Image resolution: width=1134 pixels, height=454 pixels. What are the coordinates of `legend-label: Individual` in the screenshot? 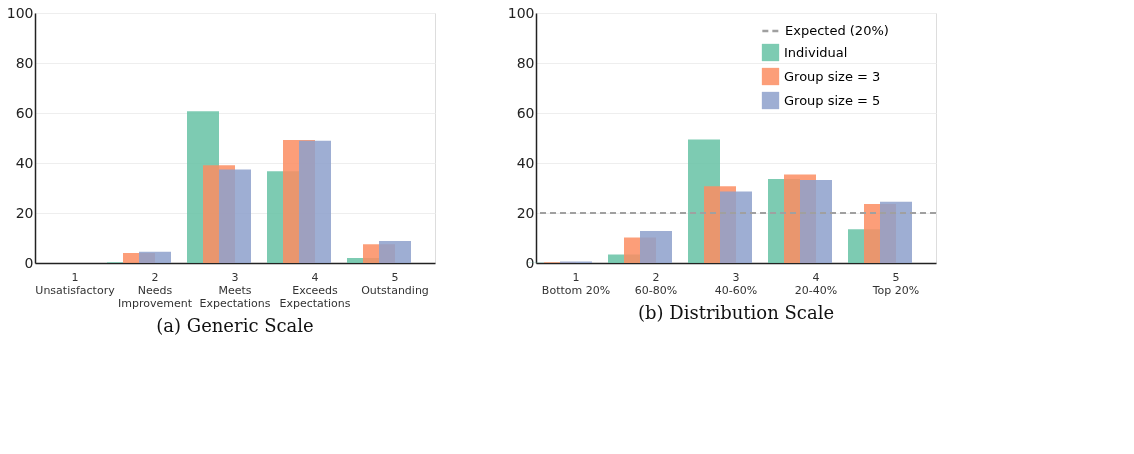 It's located at (816, 52).